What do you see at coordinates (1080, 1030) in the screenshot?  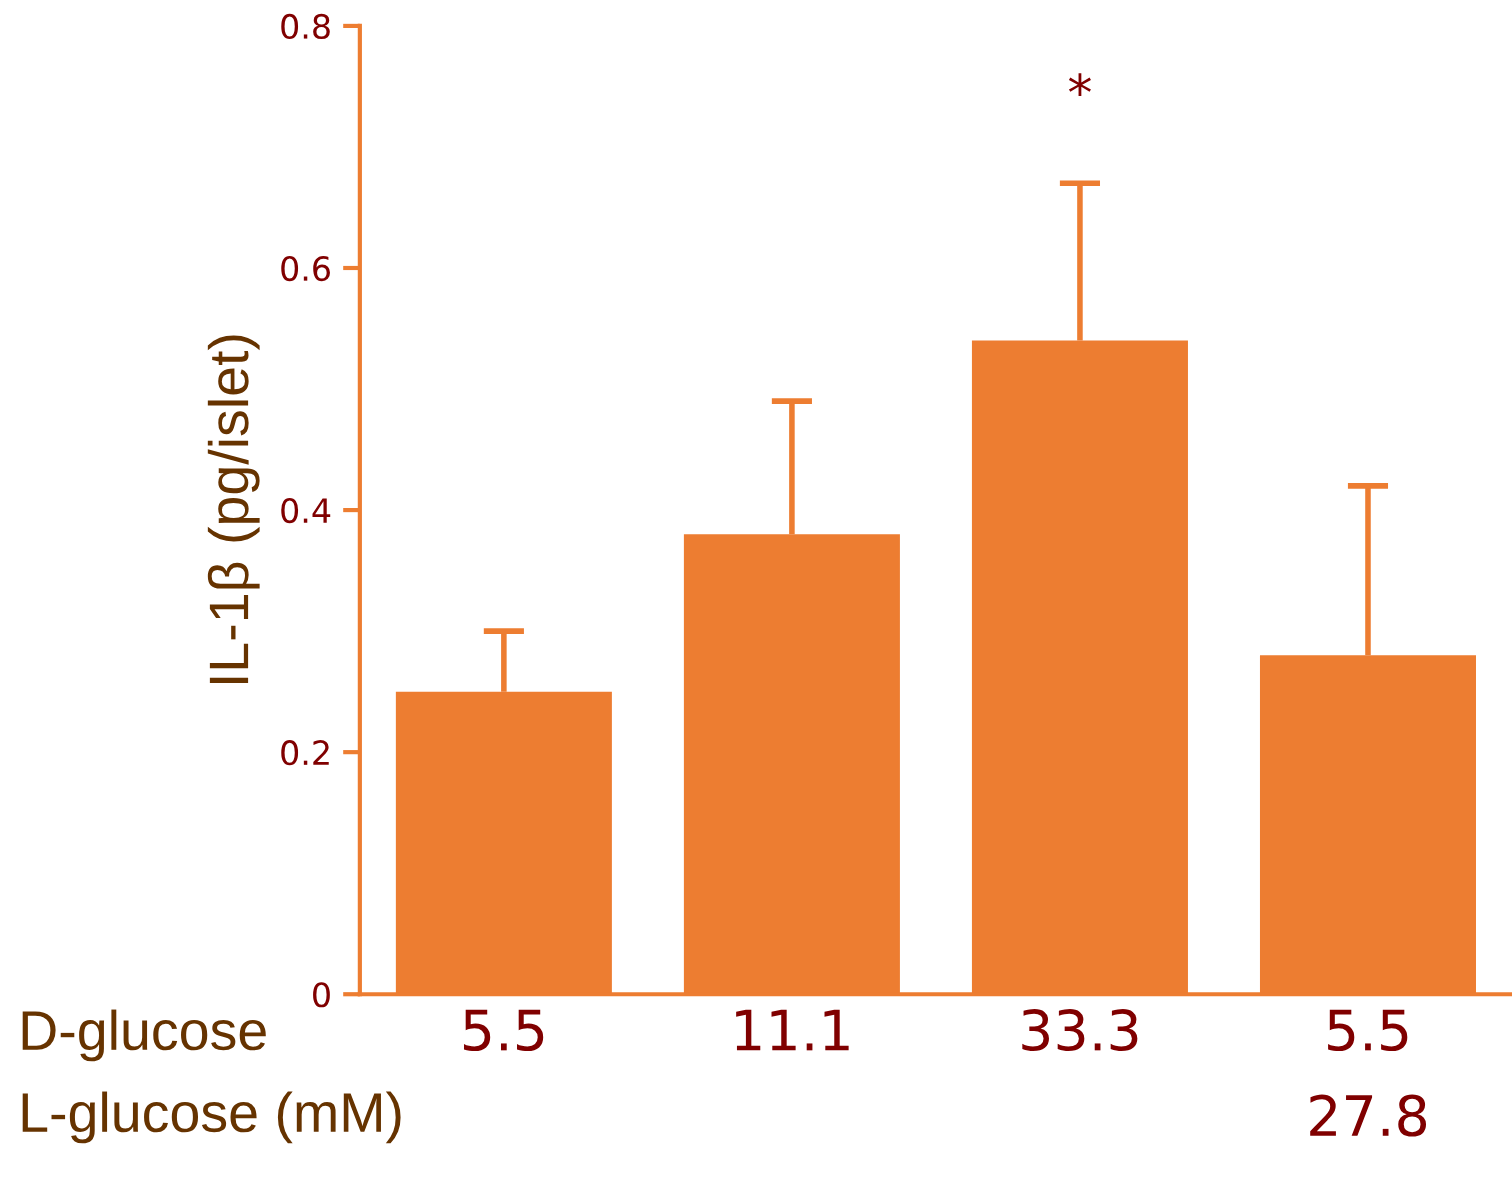 I see `x-tick-label: 33.3` at bounding box center [1080, 1030].